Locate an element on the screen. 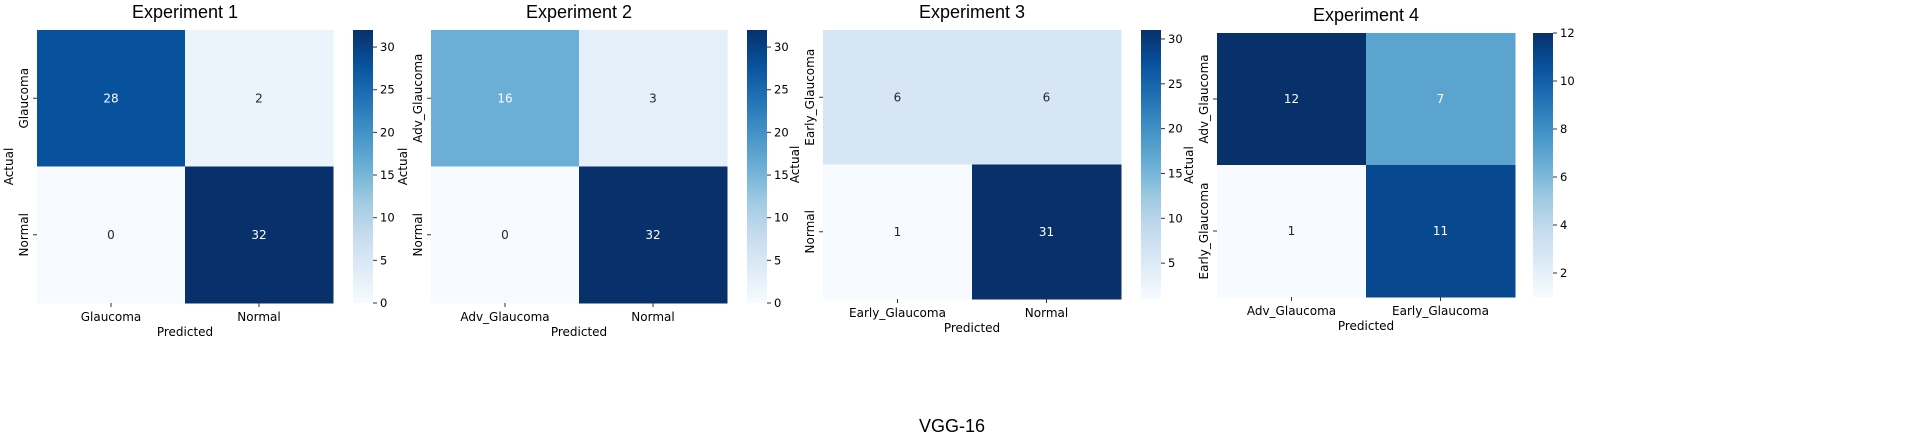 The width and height of the screenshot is (1905, 442). cell-value-label: 28 is located at coordinates (110, 98).